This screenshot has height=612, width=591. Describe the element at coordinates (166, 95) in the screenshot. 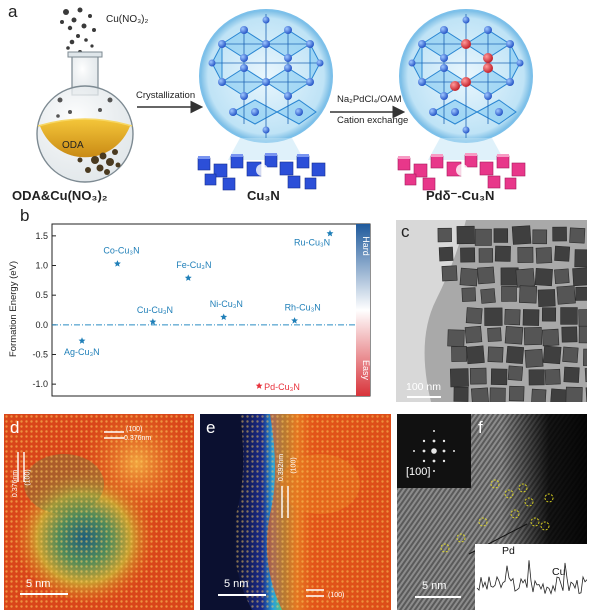

I see `step1-label: Crystallization` at that location.